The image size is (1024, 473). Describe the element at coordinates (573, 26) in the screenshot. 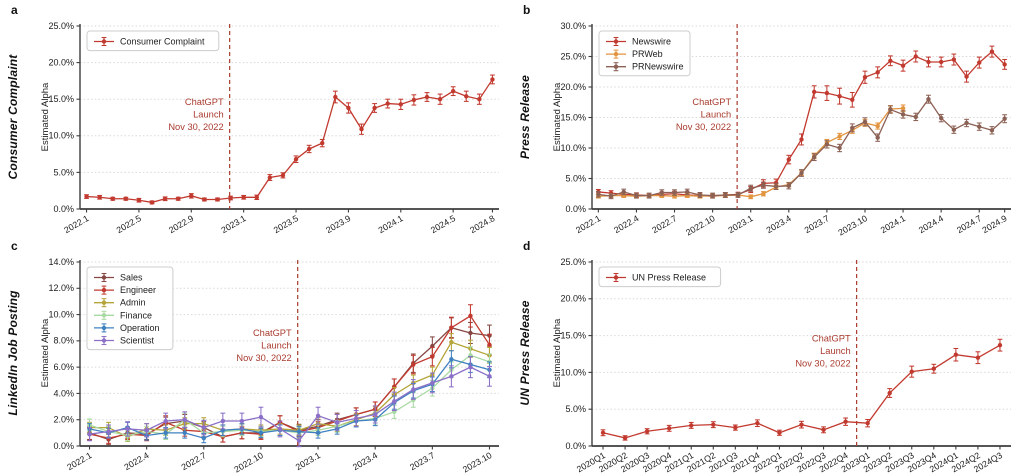

I see `y-tick-label: 30.0%` at that location.